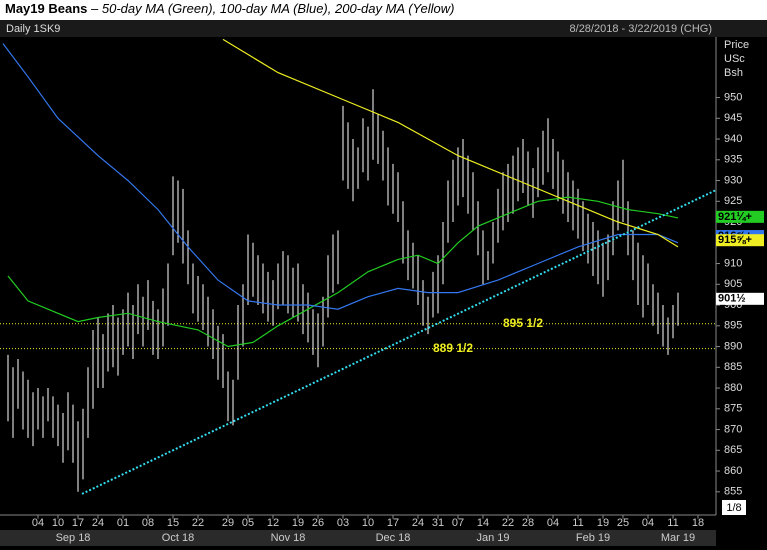 This screenshot has height=550, width=767. Describe the element at coordinates (733, 471) in the screenshot. I see `y-tick-label: 860` at that location.